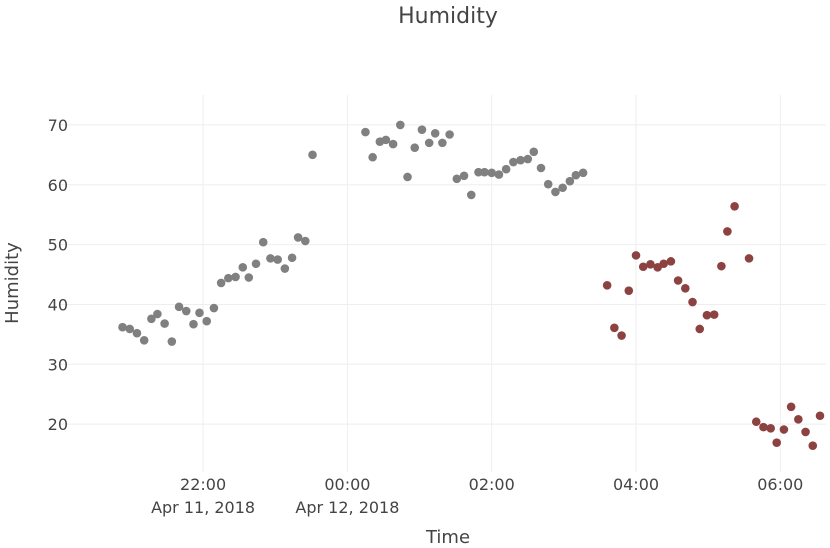 The image size is (830, 548). What do you see at coordinates (58, 364) in the screenshot?
I see `y-tick-label: 30` at bounding box center [58, 364].